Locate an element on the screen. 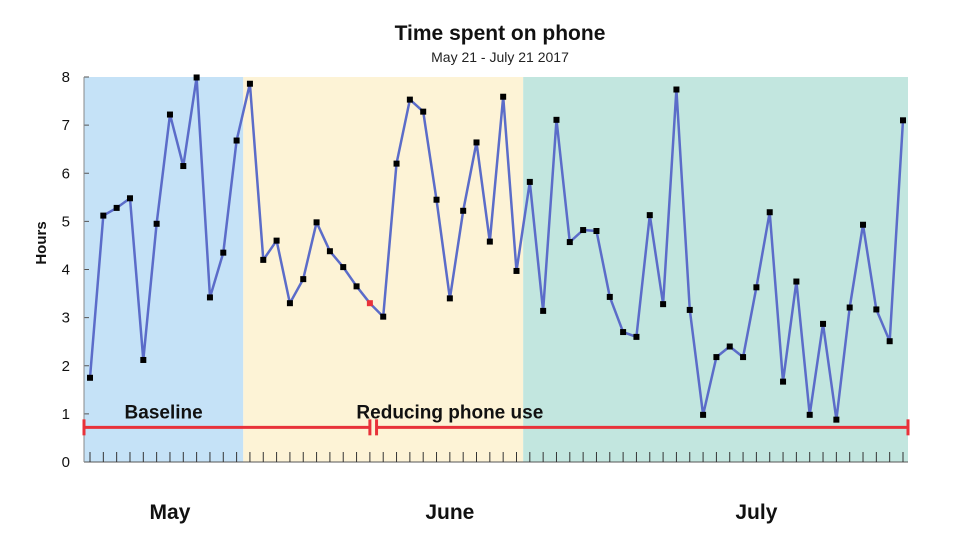 The width and height of the screenshot is (960, 540). phase-markers: Baseline Reducing phone use is located at coordinates (496, 419).